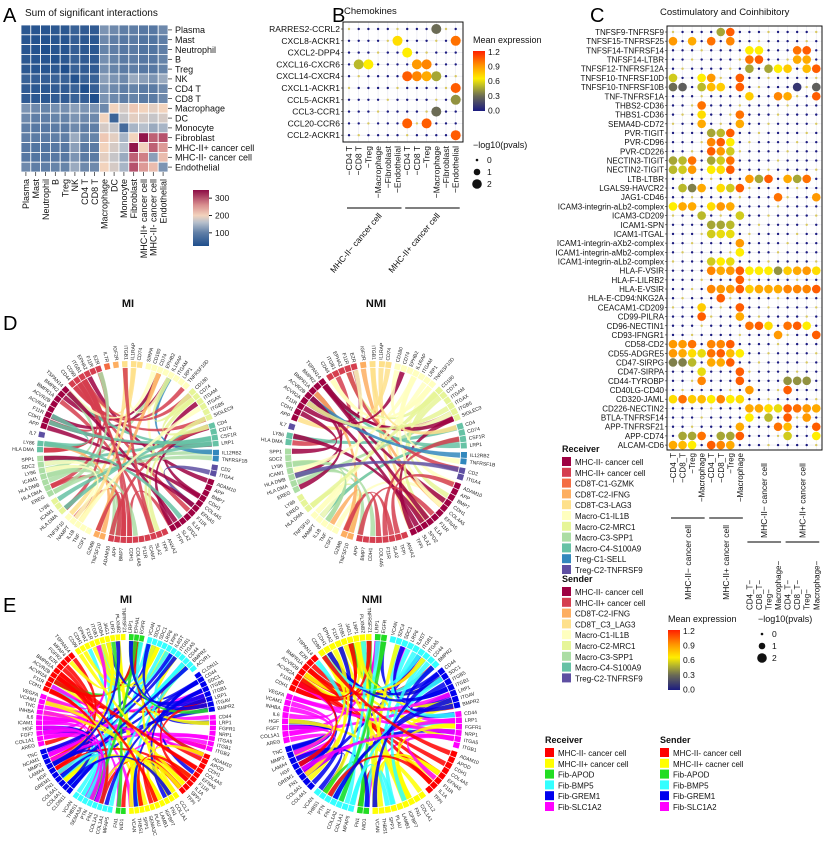 This screenshot has width=824, height=850. I want to click on chord-gene-label: AREG, so click(28, 747).